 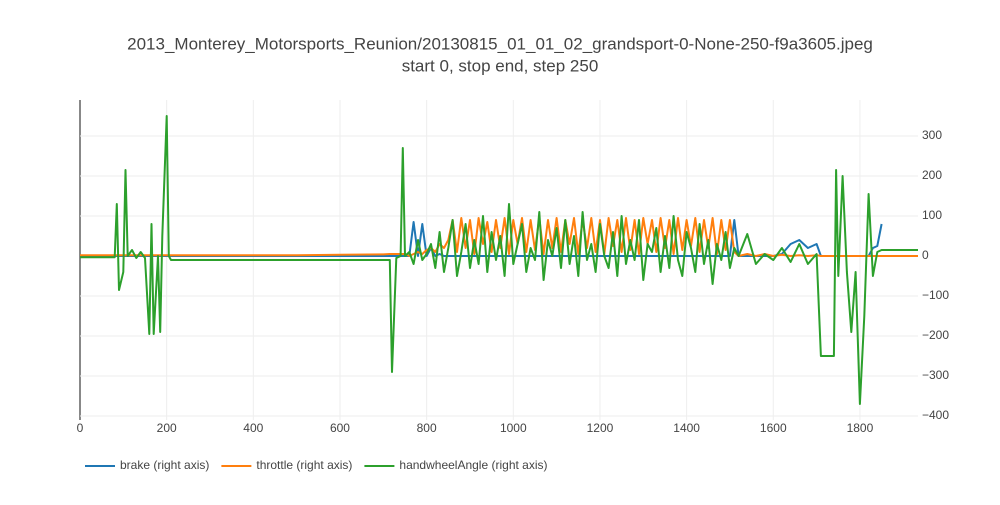 What do you see at coordinates (304, 465) in the screenshot?
I see `legend-label: throttle (right axis)` at bounding box center [304, 465].